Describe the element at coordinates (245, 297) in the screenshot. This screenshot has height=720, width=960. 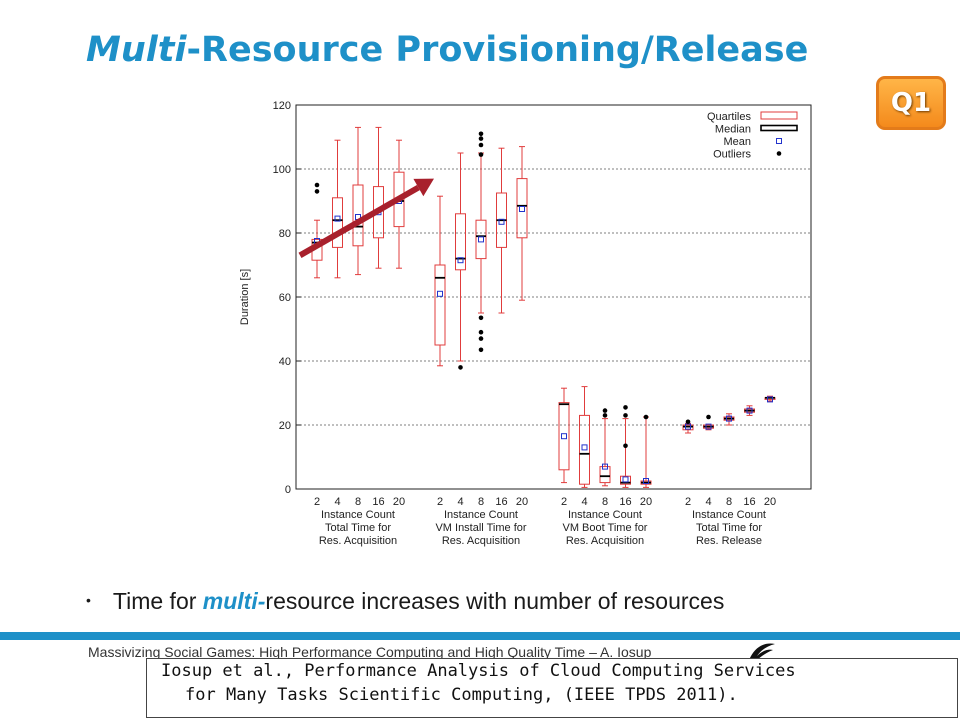
I see `y-axis-label: Duration [s]` at that location.